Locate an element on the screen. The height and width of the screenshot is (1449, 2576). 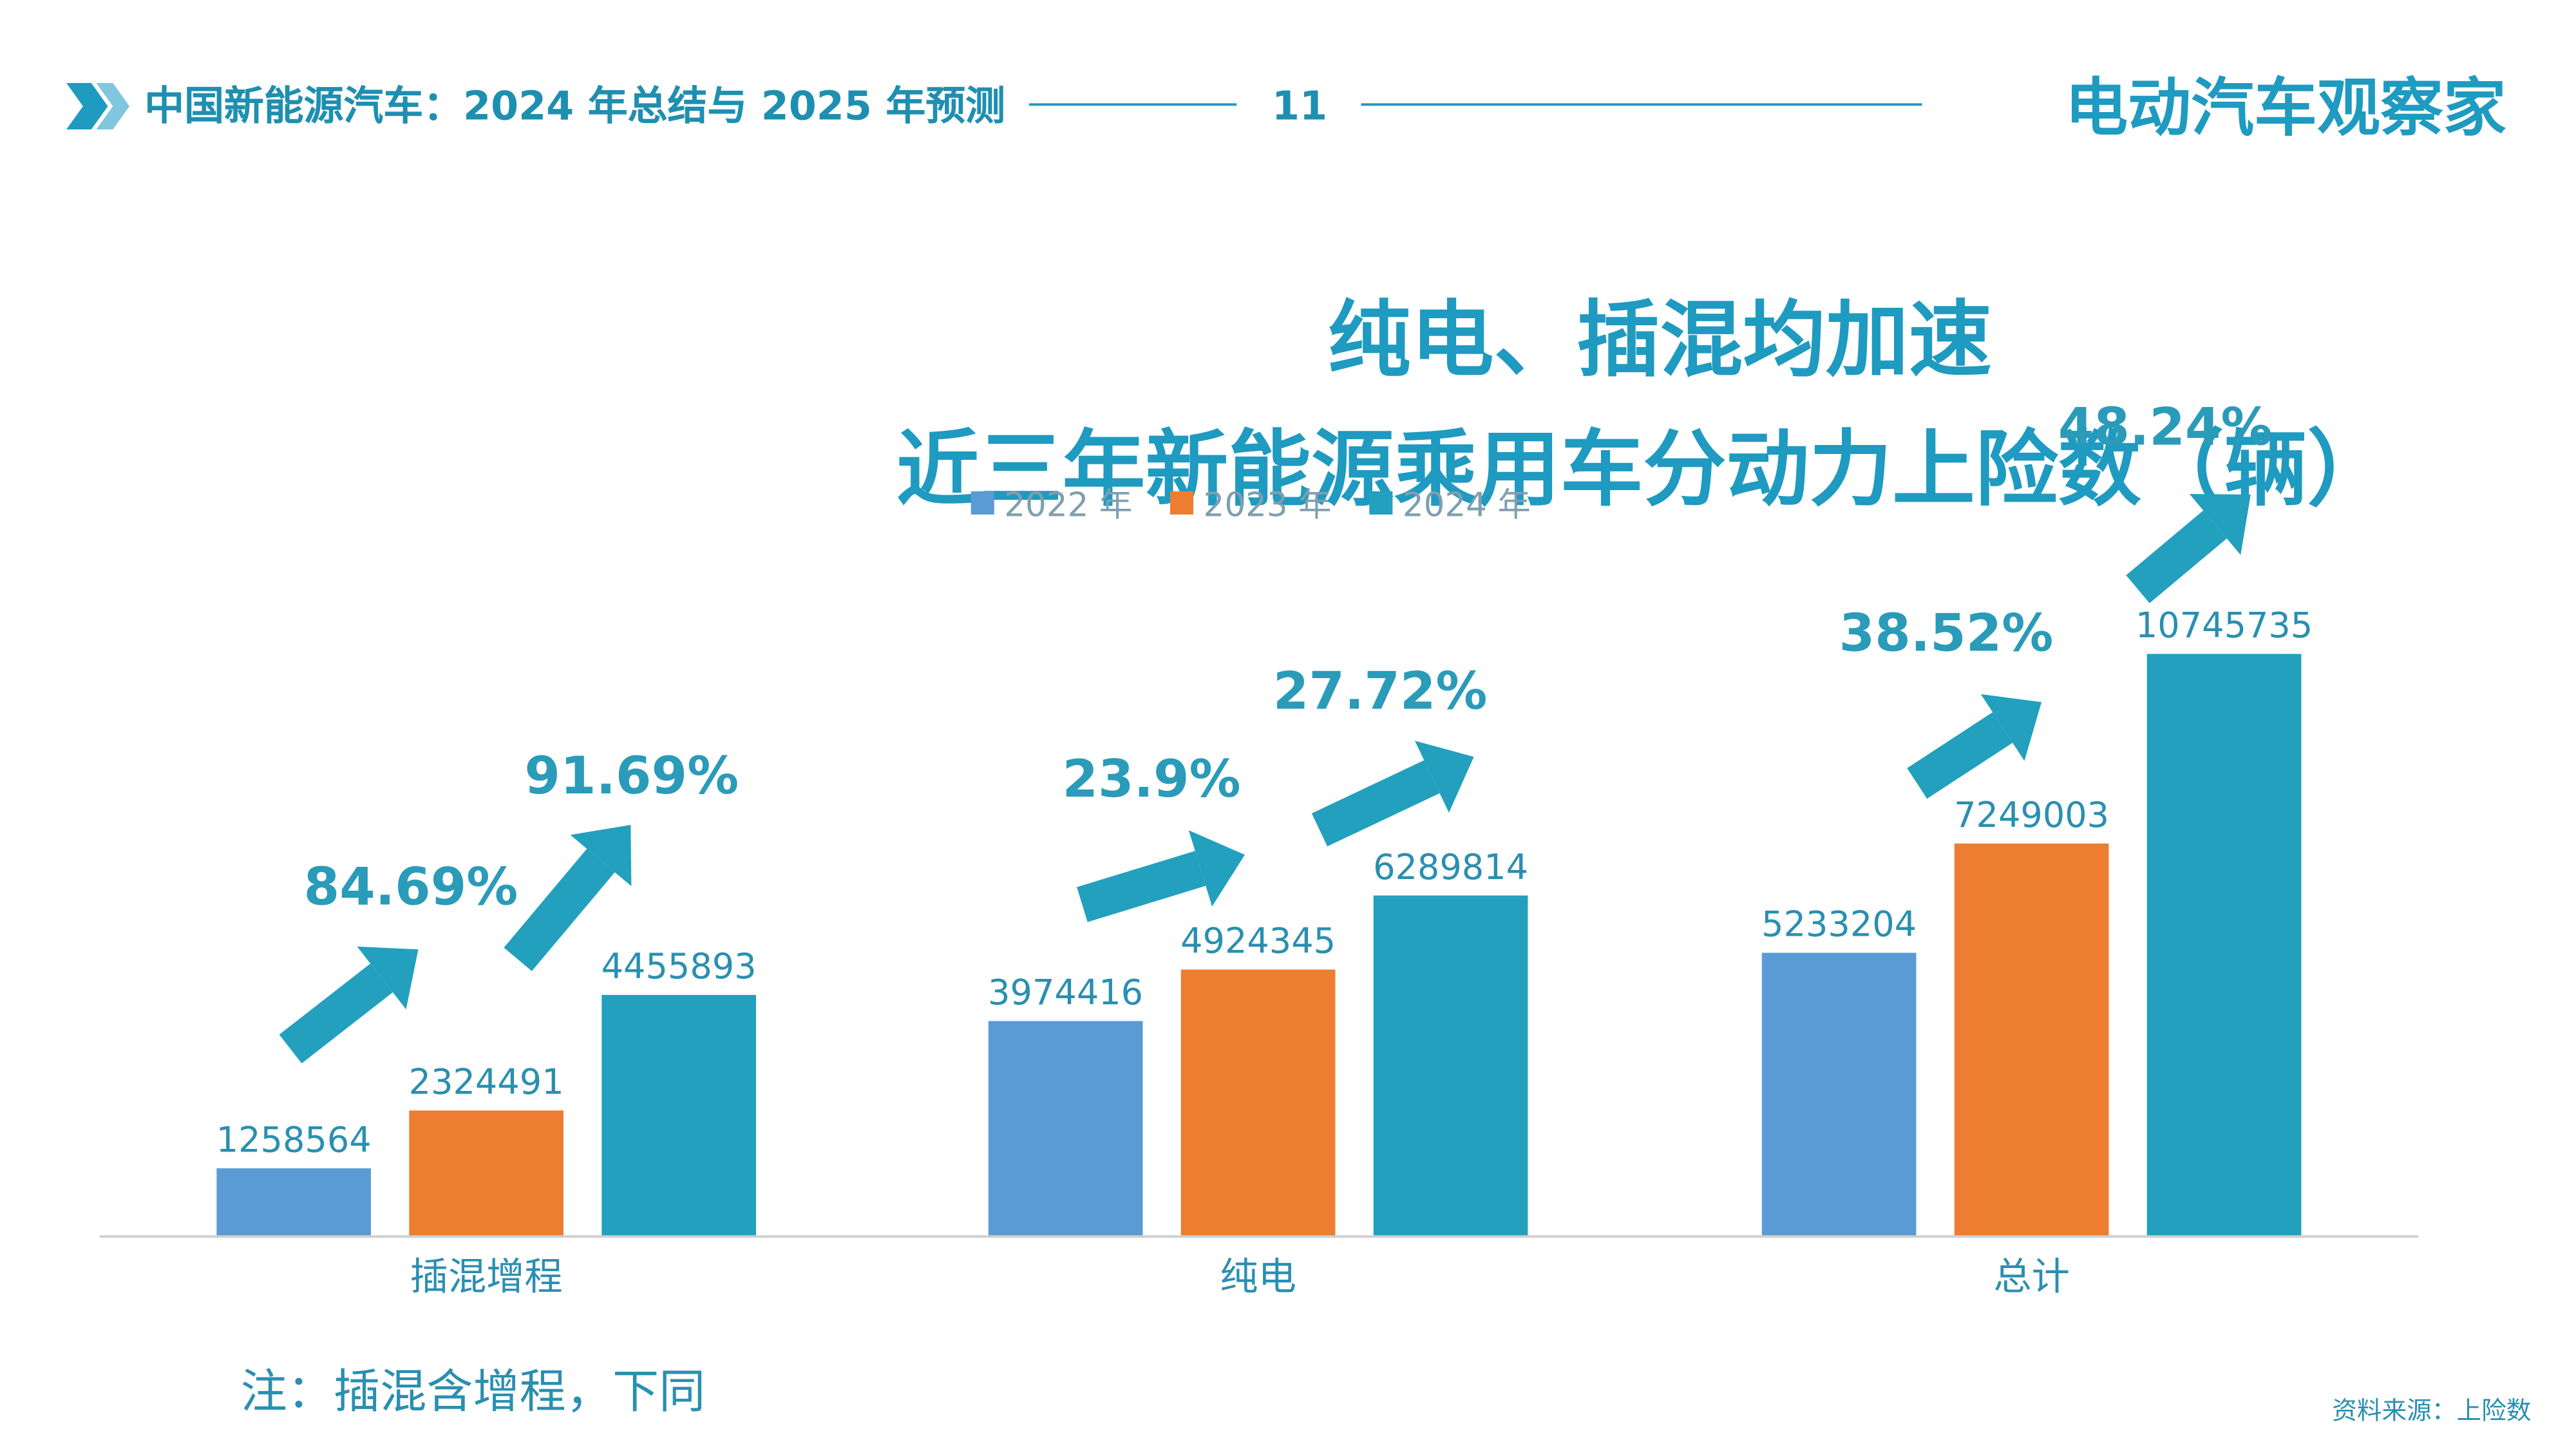
growth-label: 48.24% is located at coordinates (2165, 427).